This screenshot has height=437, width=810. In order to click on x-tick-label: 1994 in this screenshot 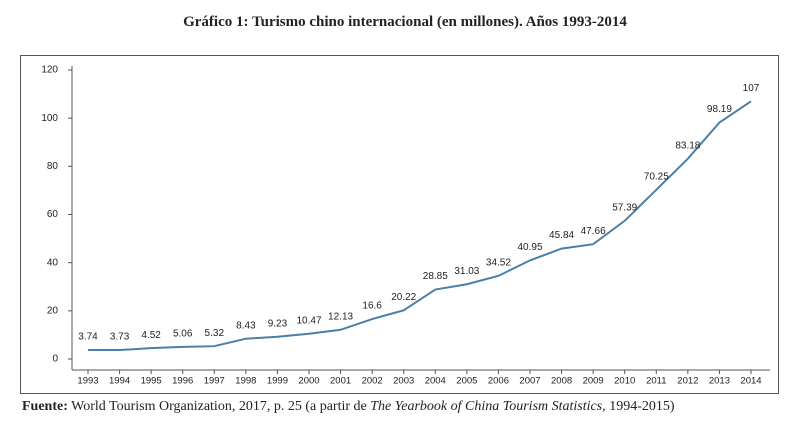, I will do `click(119, 381)`.